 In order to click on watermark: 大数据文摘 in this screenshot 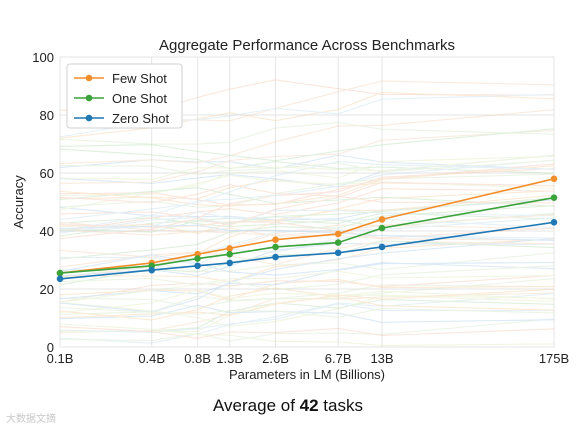, I will do `click(31, 417)`.